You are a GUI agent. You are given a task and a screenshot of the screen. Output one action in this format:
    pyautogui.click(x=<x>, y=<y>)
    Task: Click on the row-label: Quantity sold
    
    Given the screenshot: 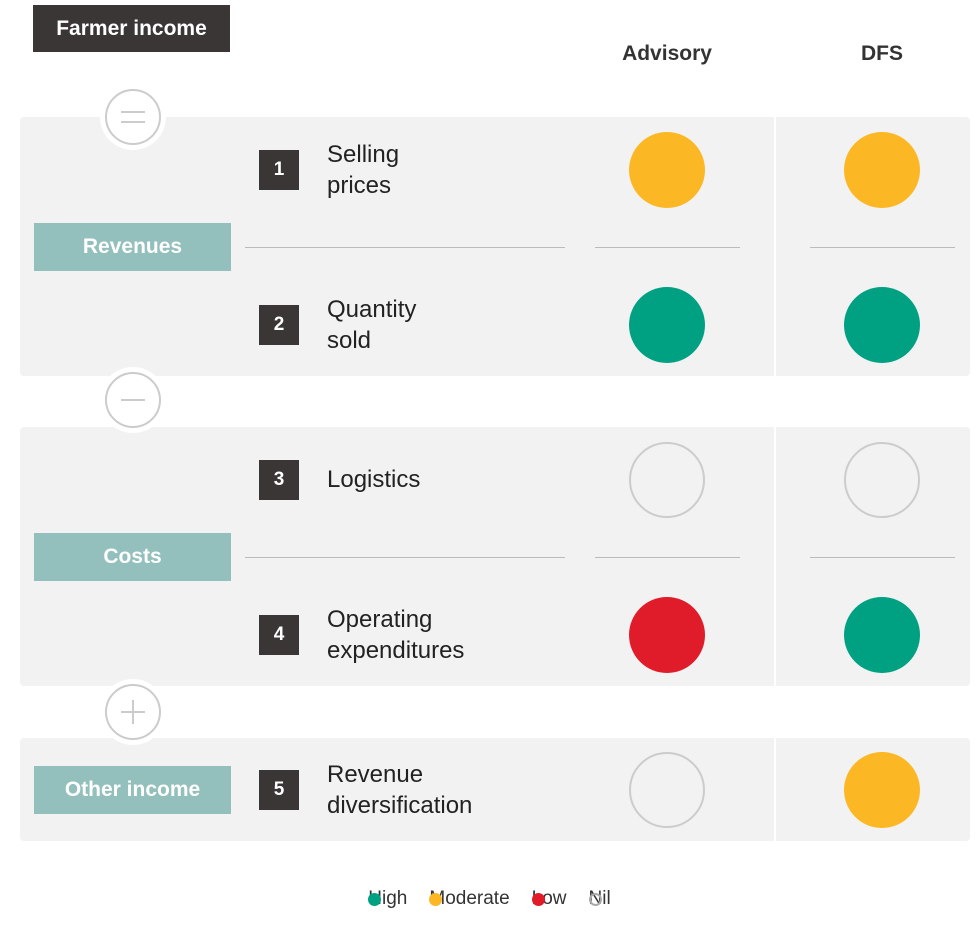 What is the action you would take?
    pyautogui.click(x=372, y=325)
    